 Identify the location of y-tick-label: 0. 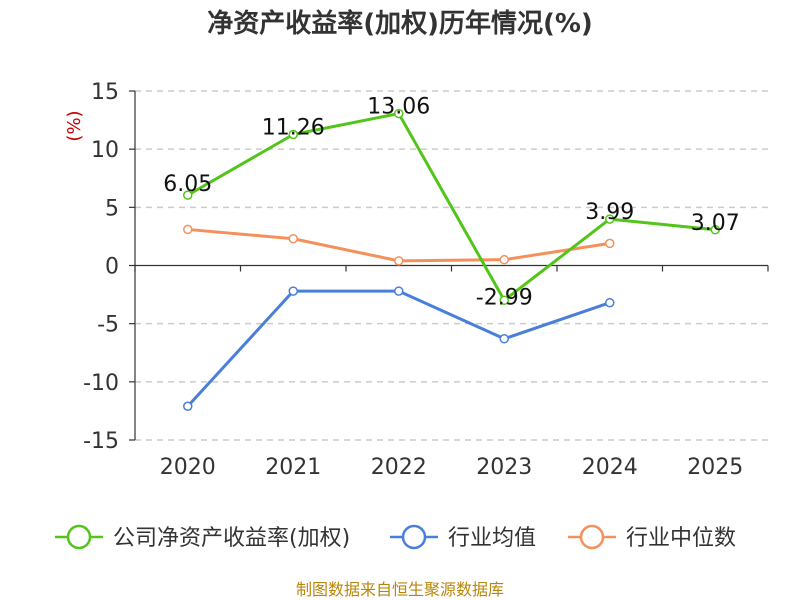
(112, 267).